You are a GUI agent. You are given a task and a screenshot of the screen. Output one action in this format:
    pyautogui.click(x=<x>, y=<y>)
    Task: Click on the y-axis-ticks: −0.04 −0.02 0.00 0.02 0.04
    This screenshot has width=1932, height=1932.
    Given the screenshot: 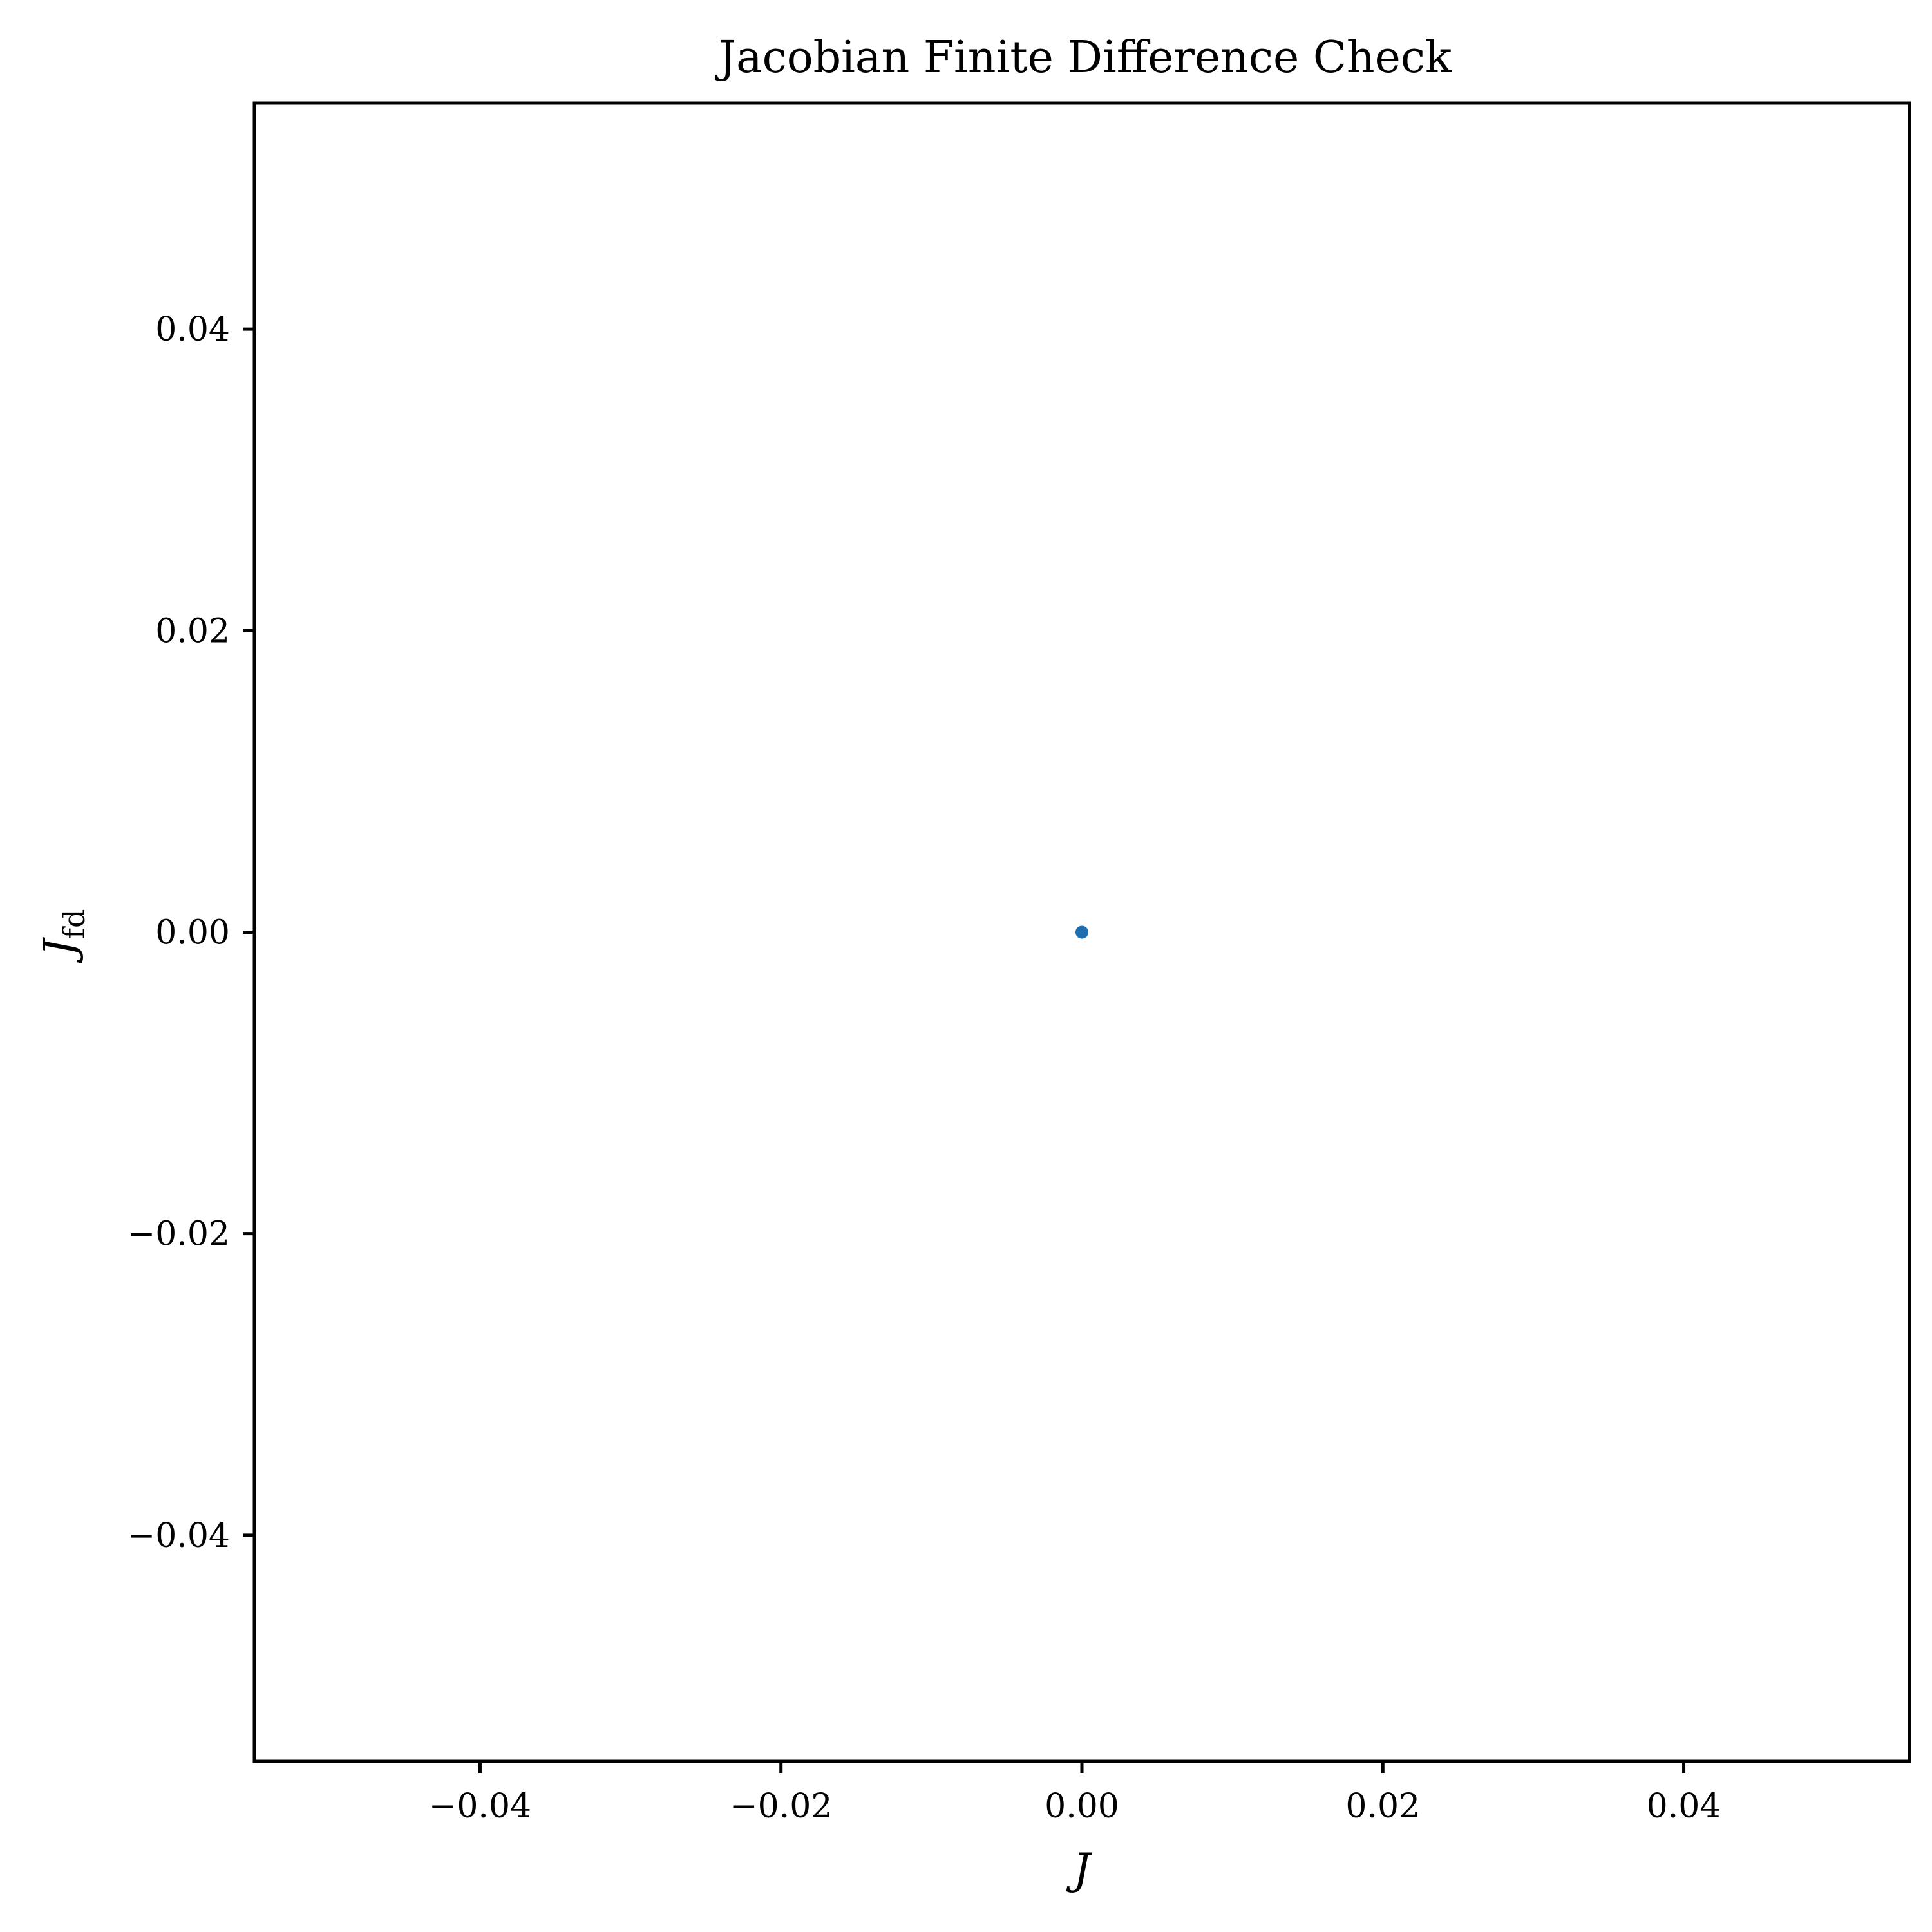 What is the action you would take?
    pyautogui.click(x=191, y=933)
    